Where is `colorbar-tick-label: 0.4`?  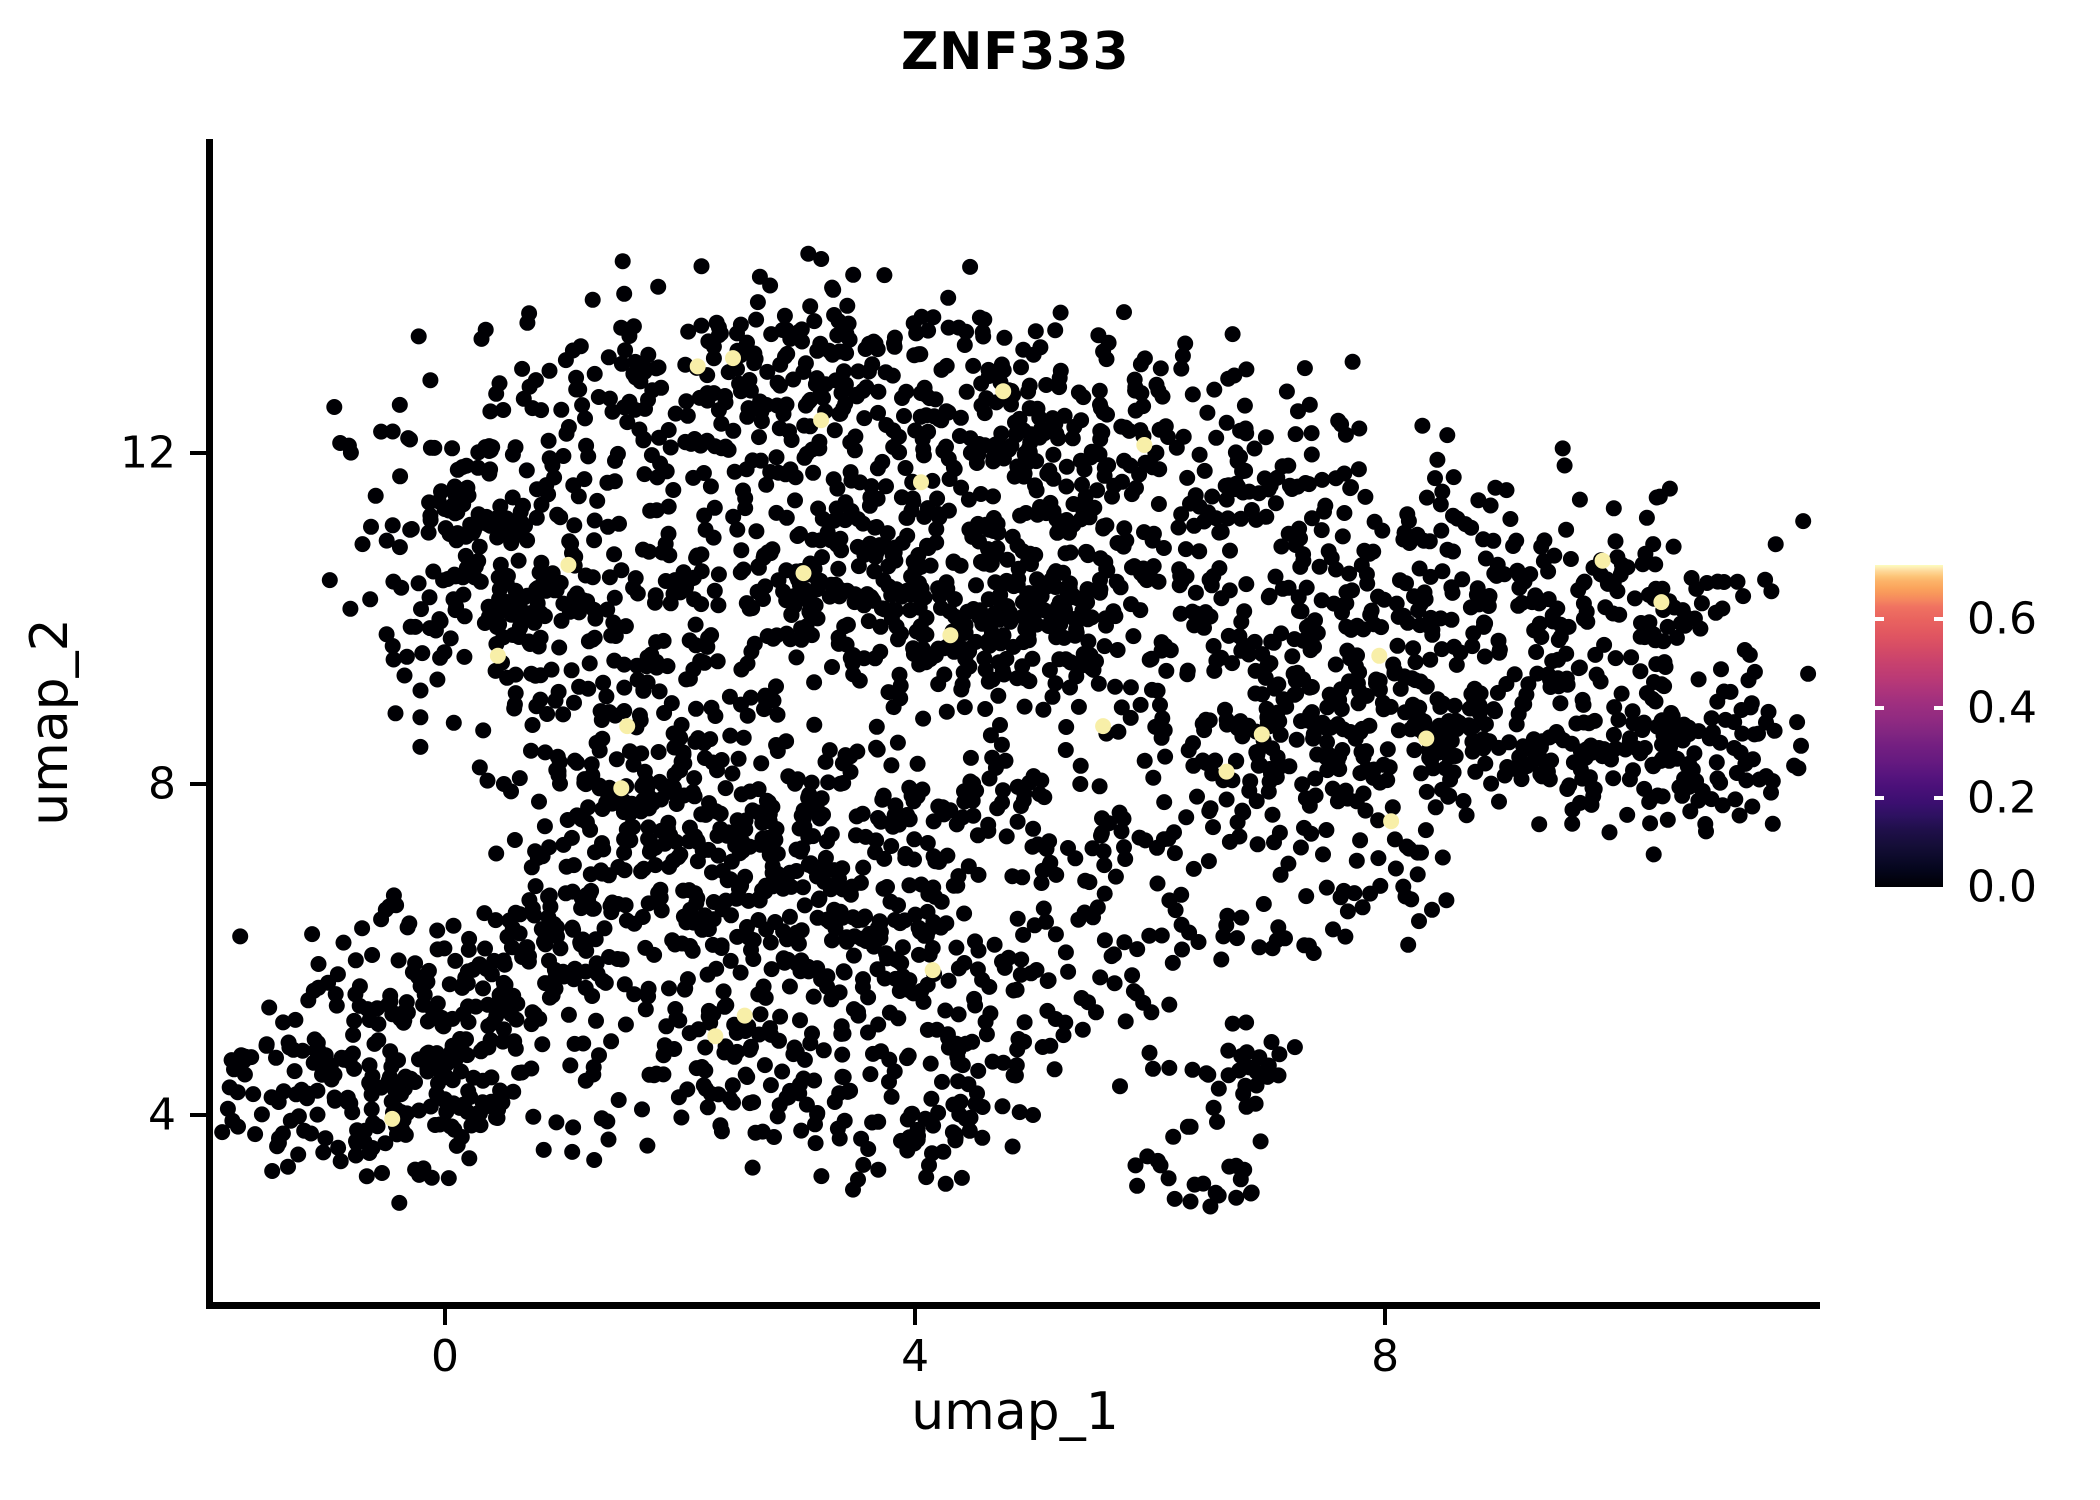
colorbar-tick-label: 0.4 is located at coordinates (2002, 708).